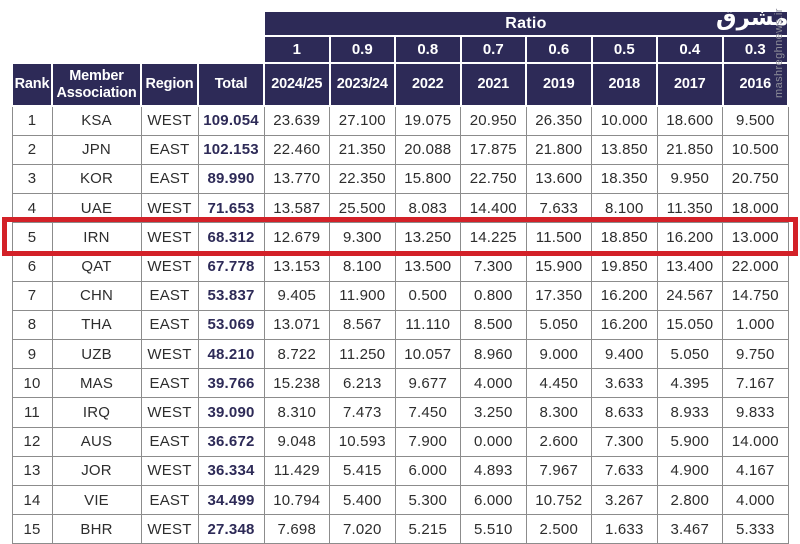  Describe the element at coordinates (427, 120) in the screenshot. I see `ratio-value-cell: 19.075` at that location.